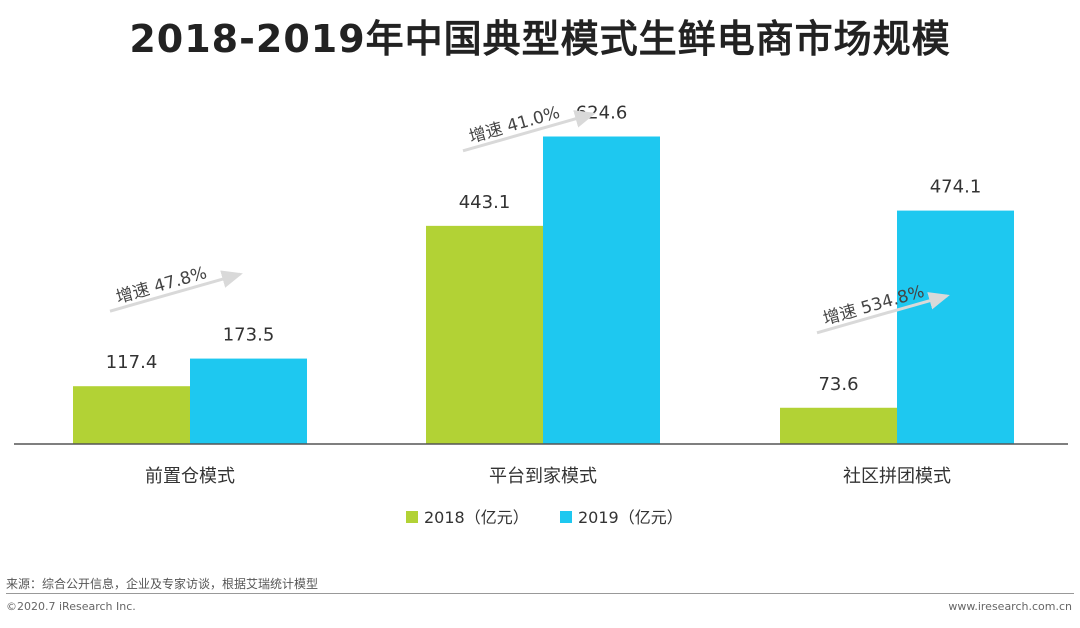  Describe the element at coordinates (1010, 606) in the screenshot. I see `website-text: www.iresearch.com.cn` at that location.